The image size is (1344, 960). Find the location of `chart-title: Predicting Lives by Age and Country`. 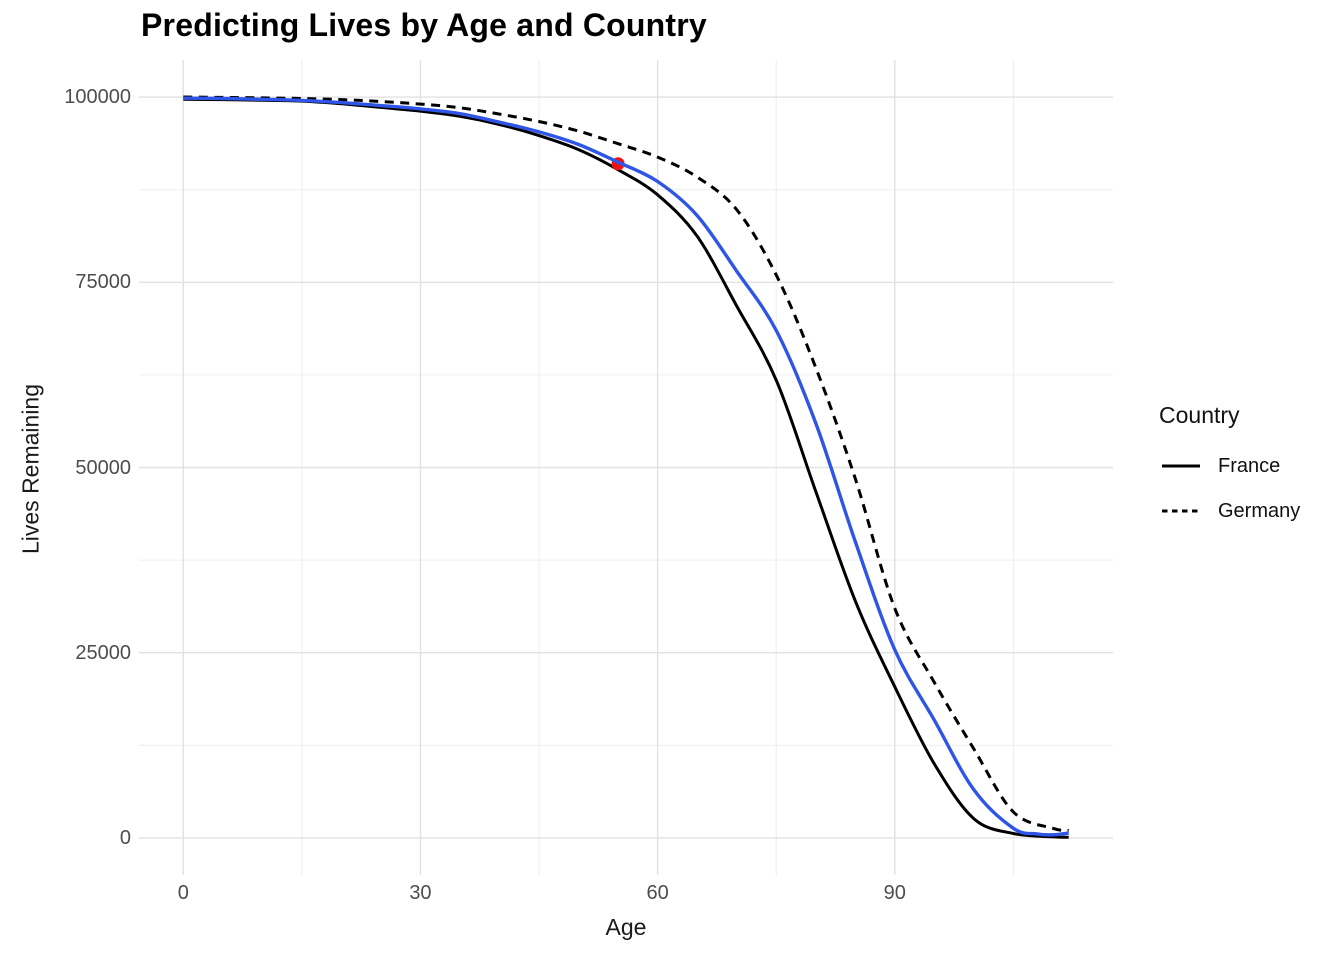

chart-title: Predicting Lives by Age and Country is located at coordinates (424, 25).